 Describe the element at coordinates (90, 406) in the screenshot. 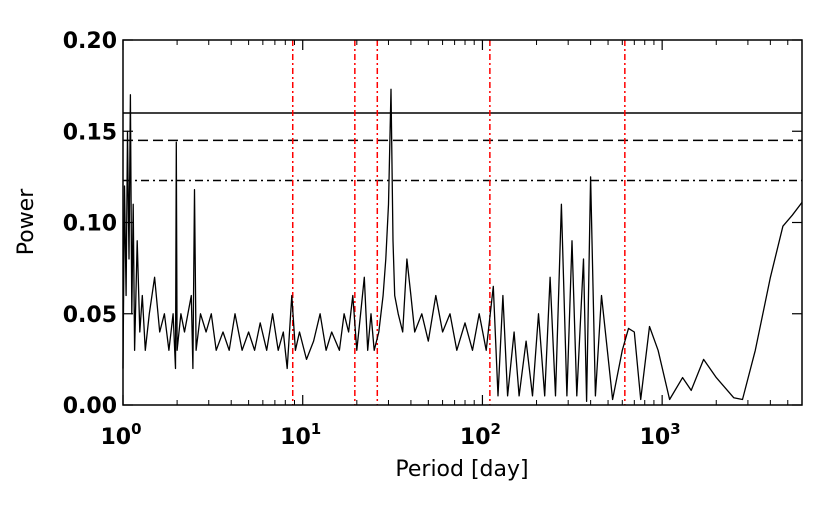

I see `y-tick-label: 0.00` at that location.